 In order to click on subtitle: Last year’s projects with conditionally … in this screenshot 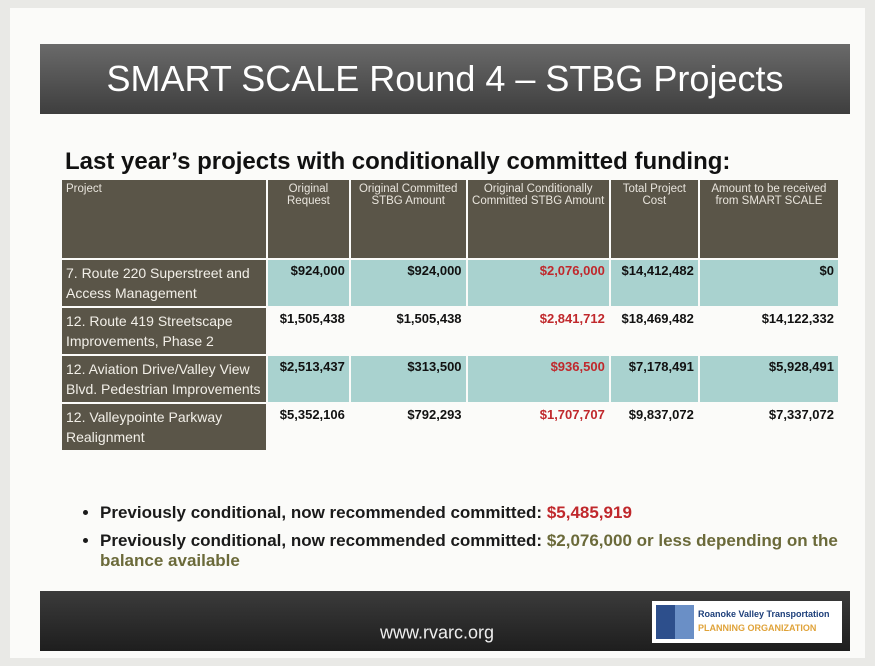, I will do `click(398, 161)`.